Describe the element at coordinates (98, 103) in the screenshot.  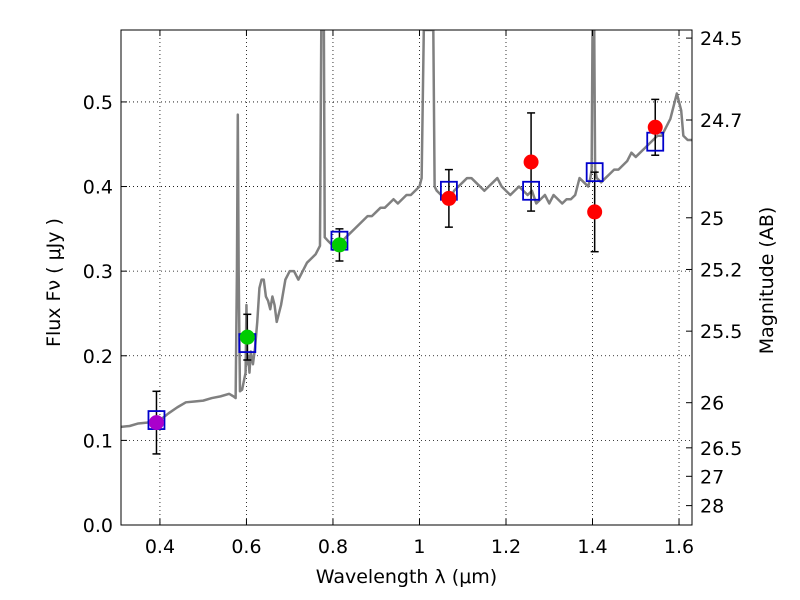
I see `y-tick-label-left: 0.5` at that location.